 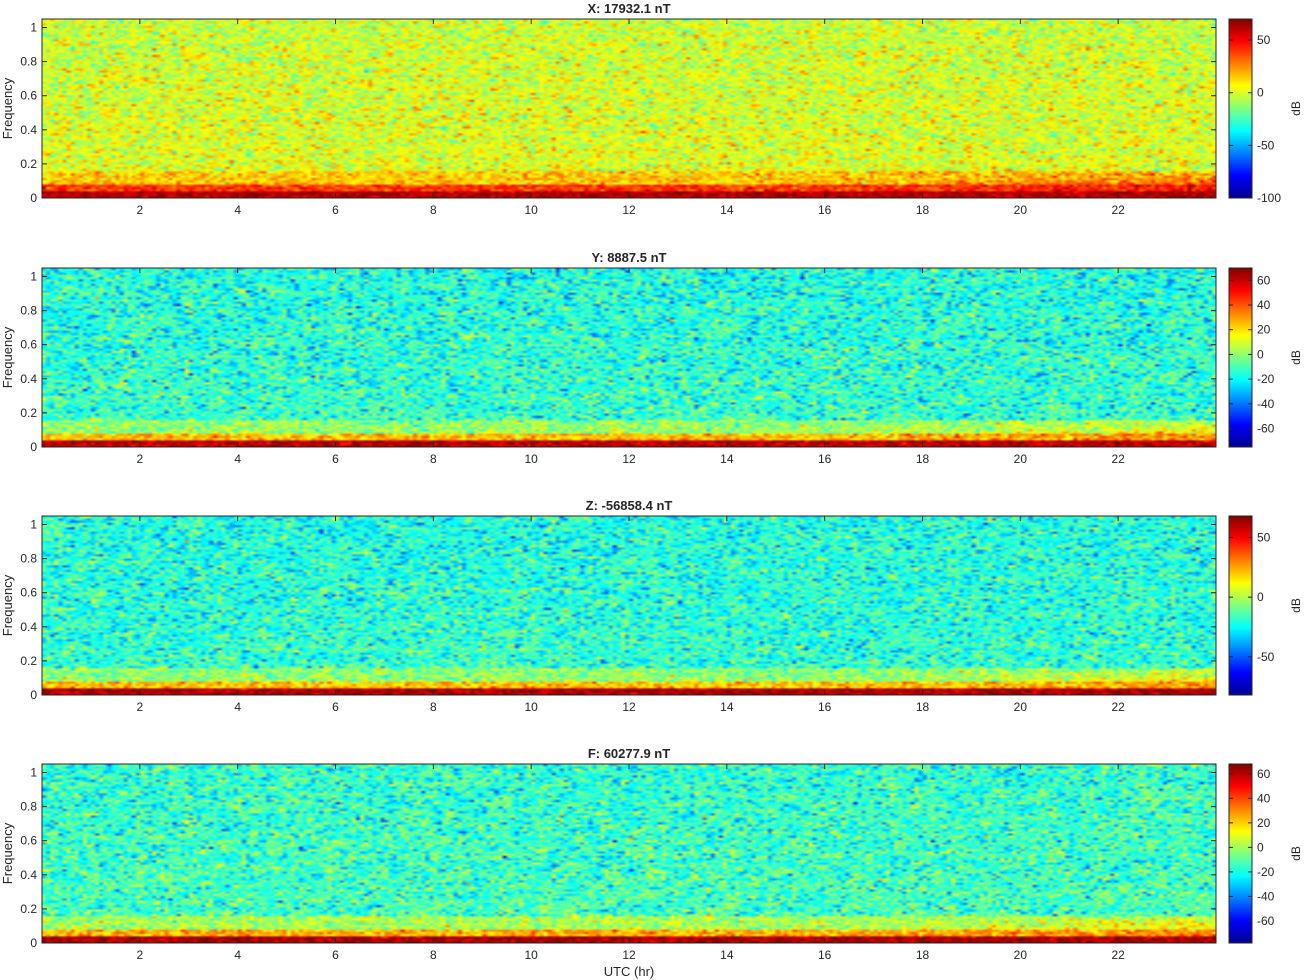 What do you see at coordinates (629, 505) in the screenshot?
I see `panel-title: Z: -56858.4 nT` at bounding box center [629, 505].